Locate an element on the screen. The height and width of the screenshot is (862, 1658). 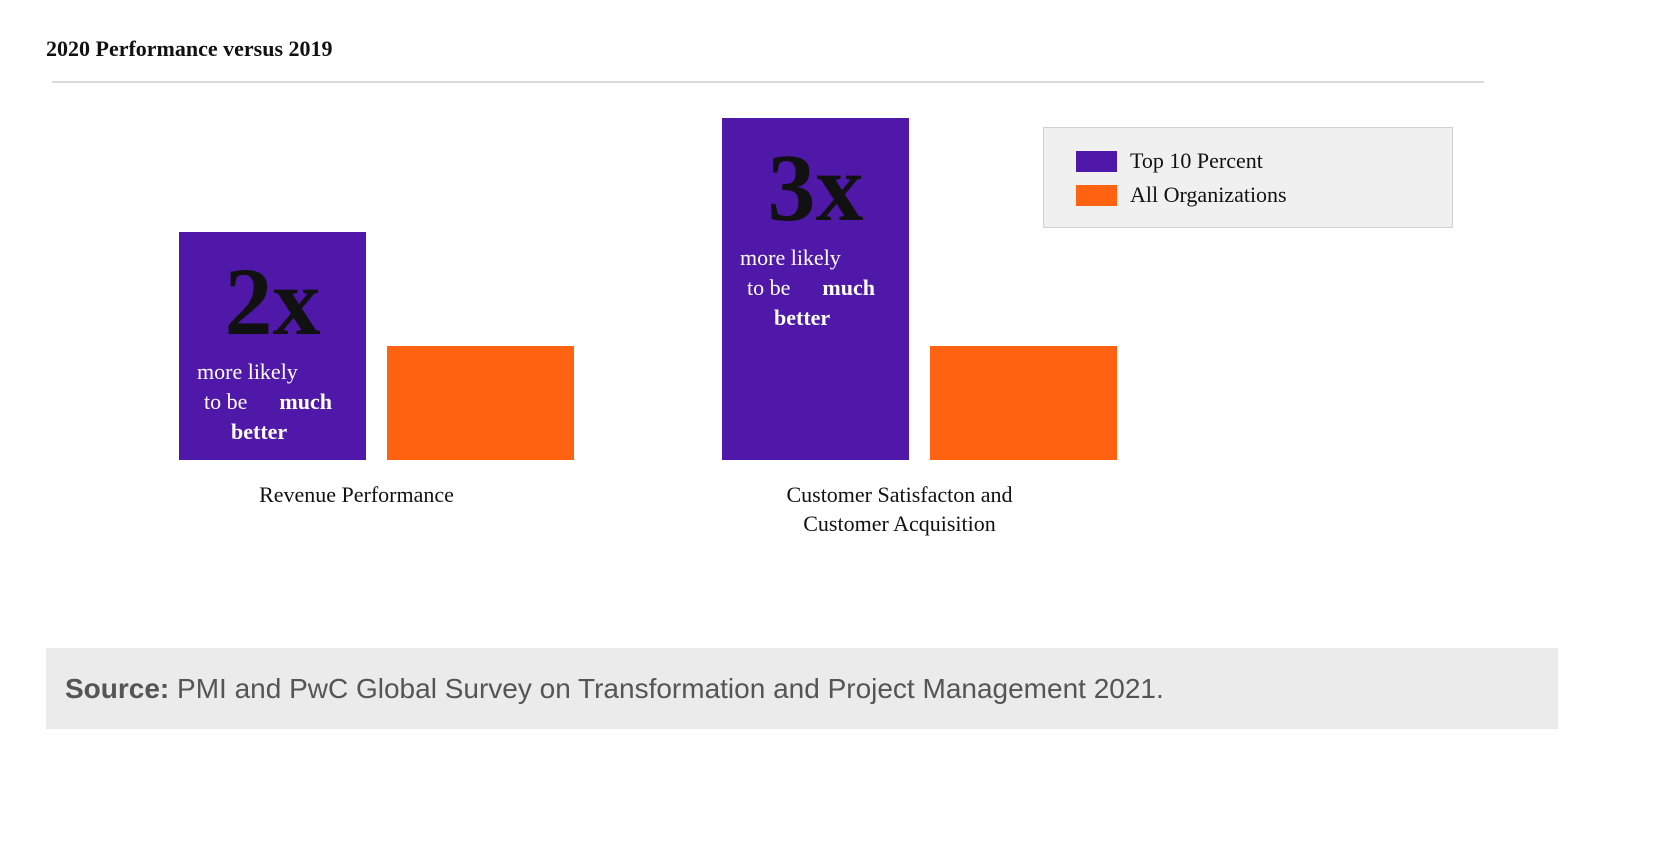
title-divider is located at coordinates (768, 82).